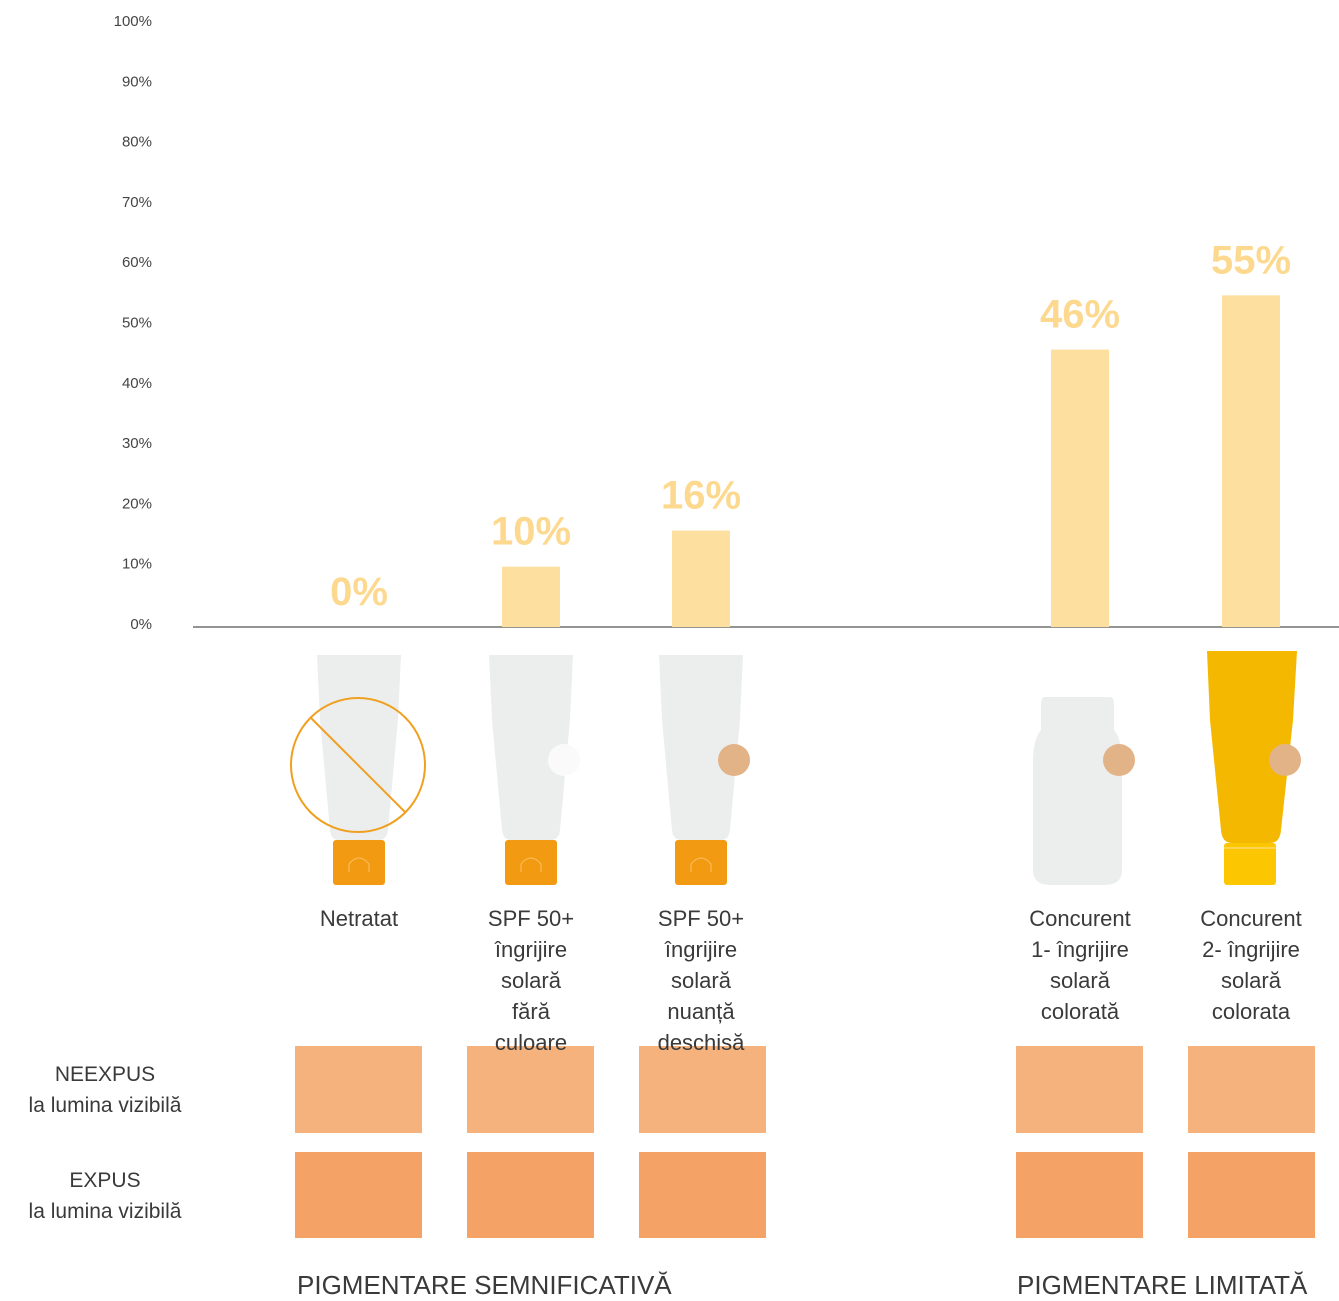  What do you see at coordinates (359, 592) in the screenshot?
I see `value-label: 0%` at bounding box center [359, 592].